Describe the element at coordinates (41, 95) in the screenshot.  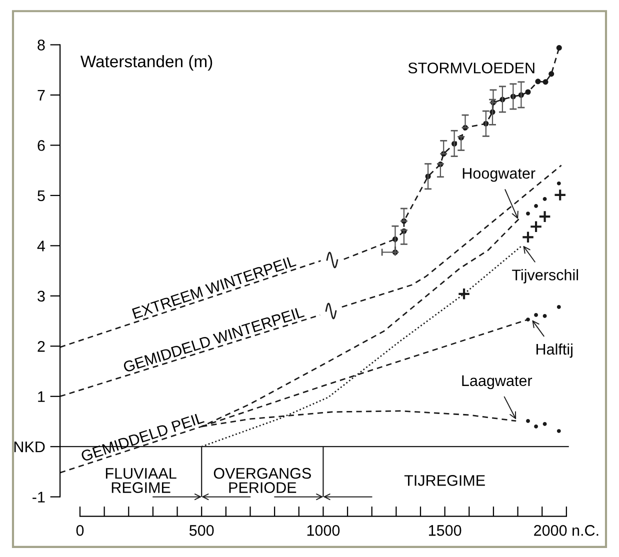
I see `y-tick-label: 7` at that location.